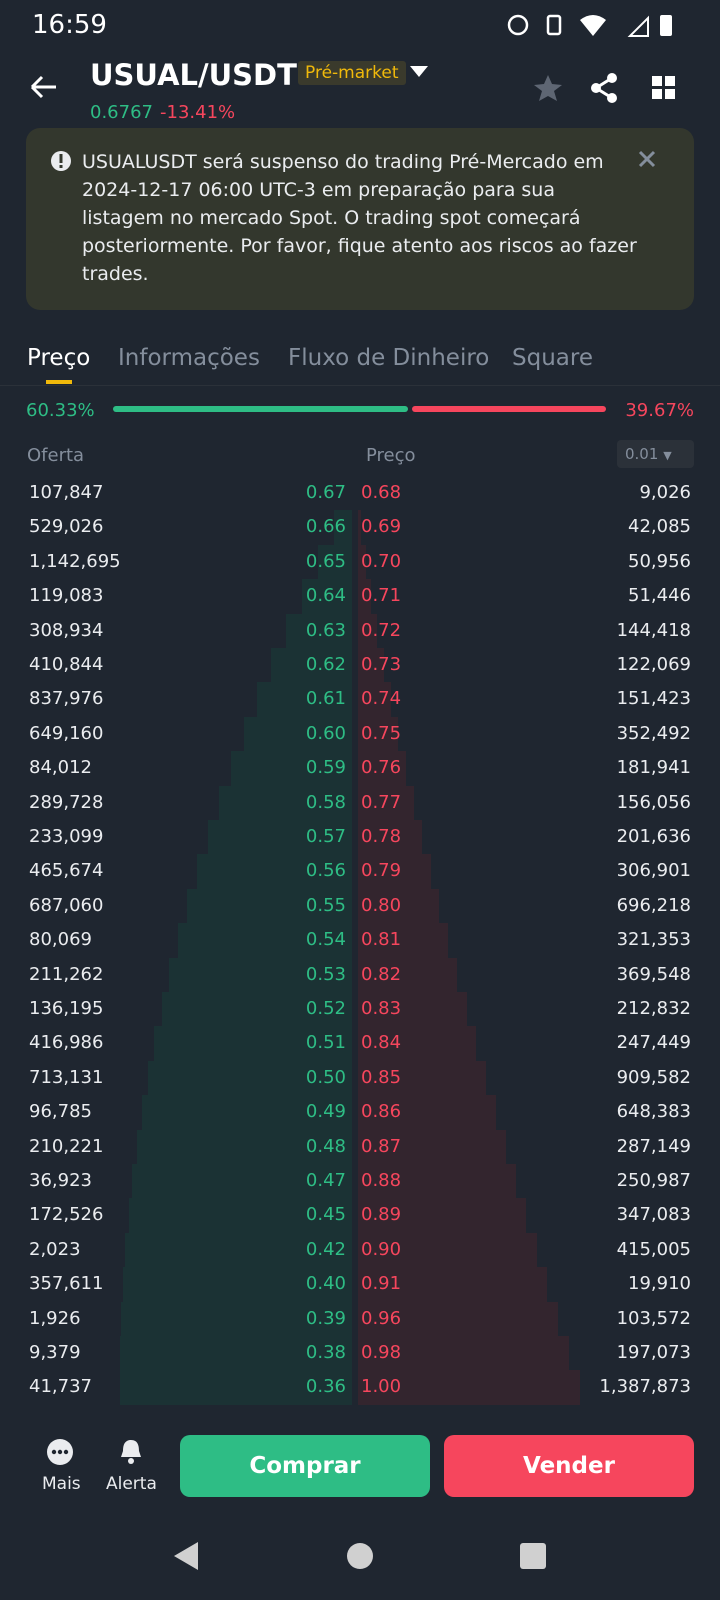 The image size is (720, 1600). I want to click on ask-price: 0.80, so click(381, 905).